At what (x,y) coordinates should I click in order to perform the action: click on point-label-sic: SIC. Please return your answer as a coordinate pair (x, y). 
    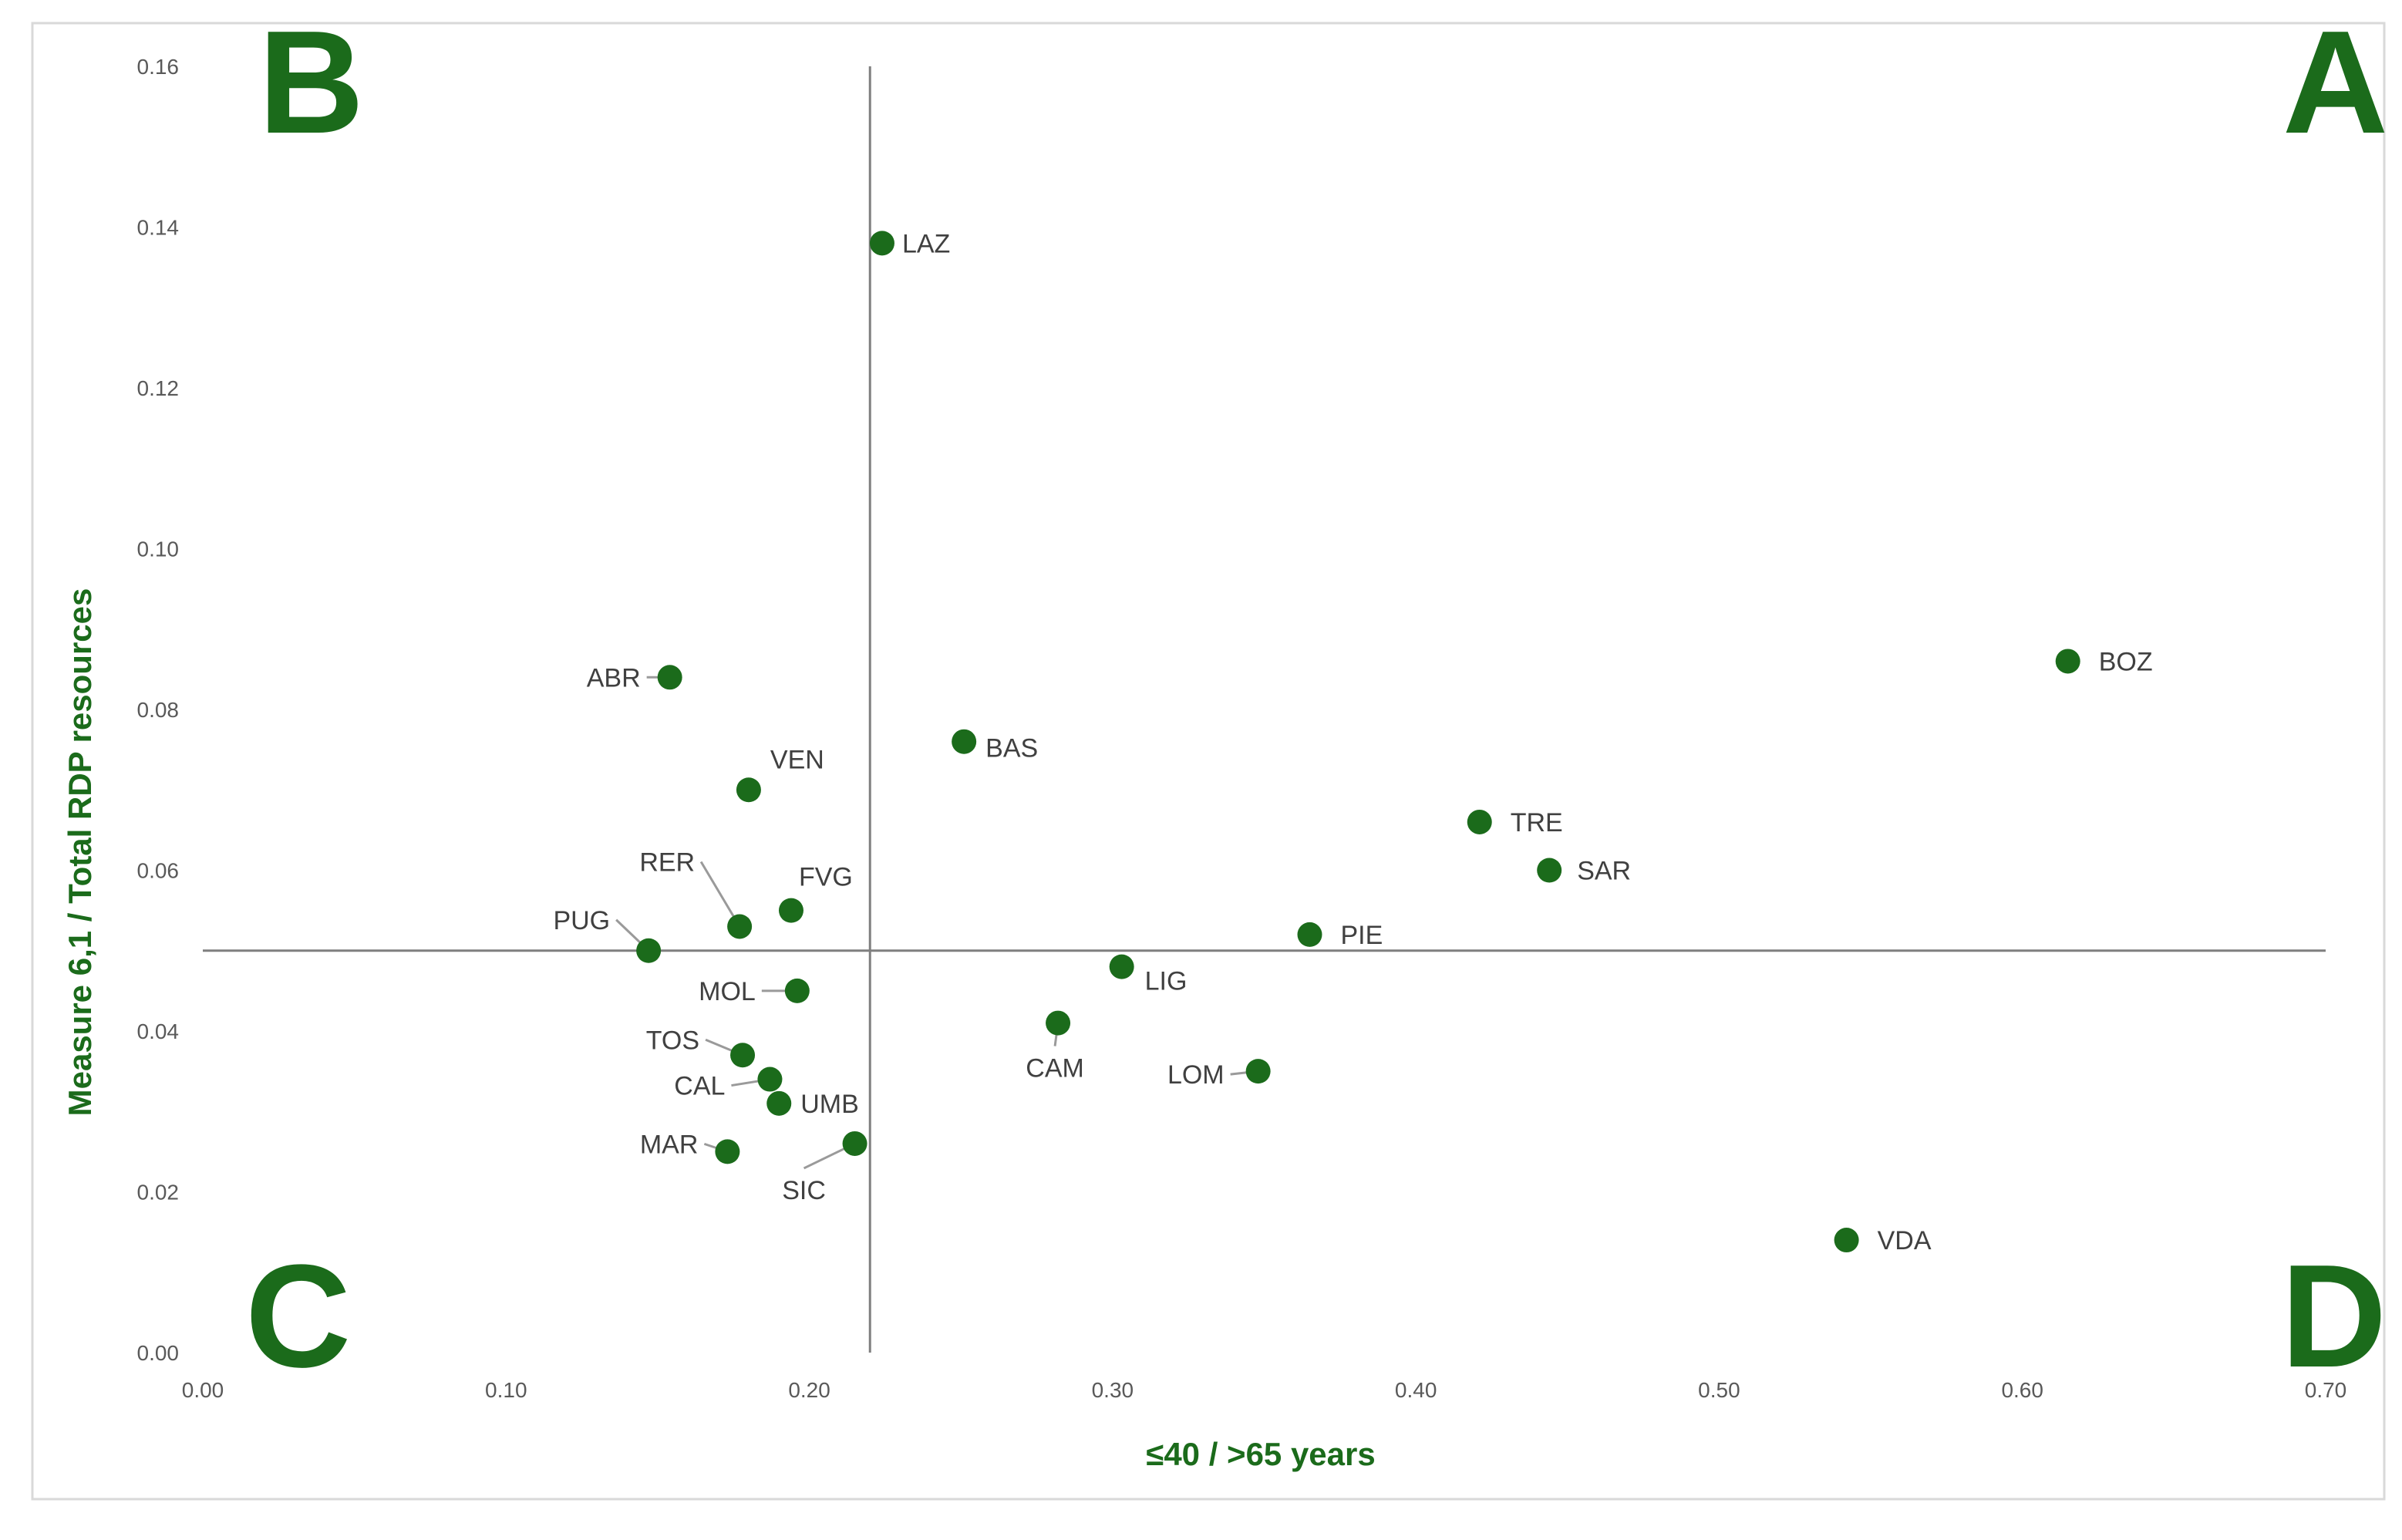
    Looking at the image, I should click on (804, 1191).